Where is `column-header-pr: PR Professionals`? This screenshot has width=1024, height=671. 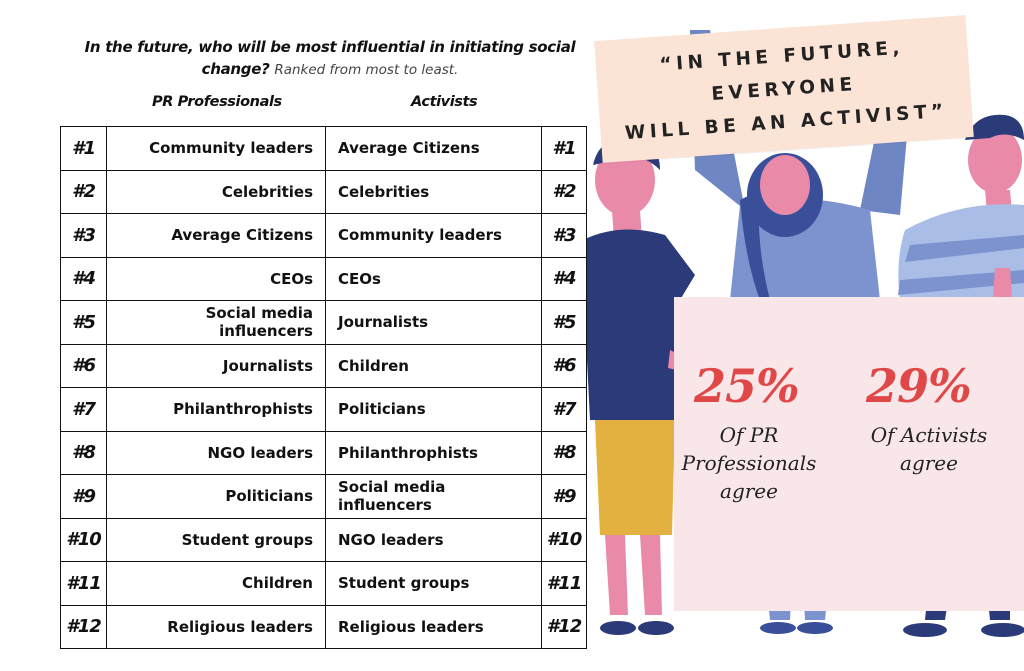
column-header-pr: PR Professionals is located at coordinates (217, 102).